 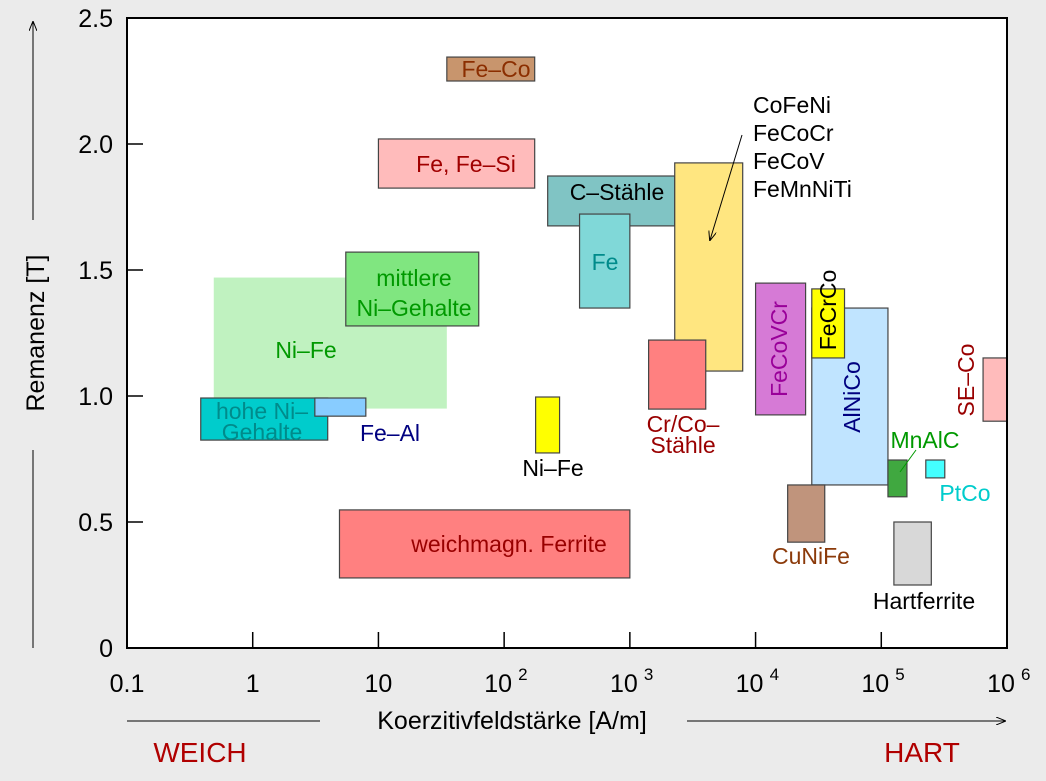 What do you see at coordinates (127, 684) in the screenshot?
I see `x-tick-label: 0.1` at bounding box center [127, 684].